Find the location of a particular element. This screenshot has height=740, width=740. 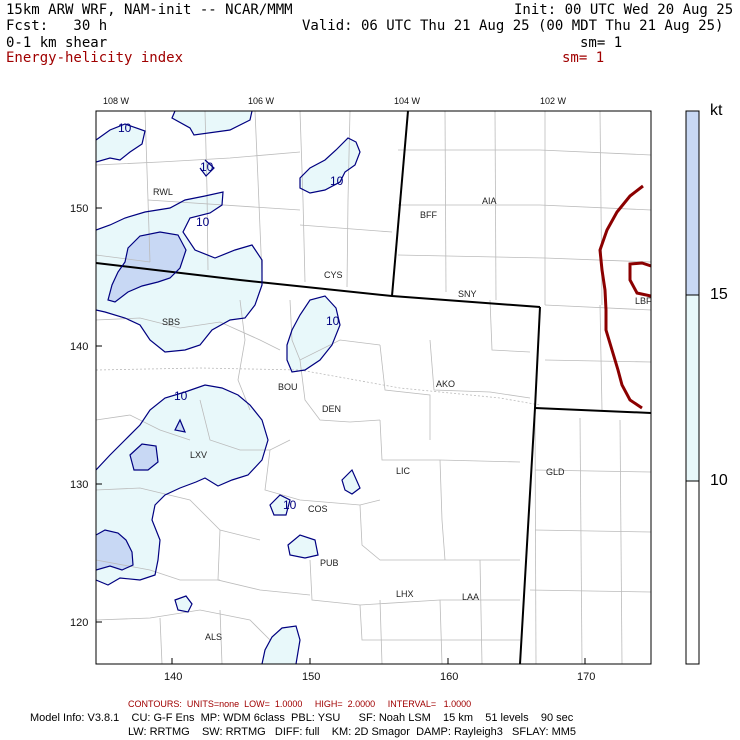

station-label: PUB is located at coordinates (329, 563).